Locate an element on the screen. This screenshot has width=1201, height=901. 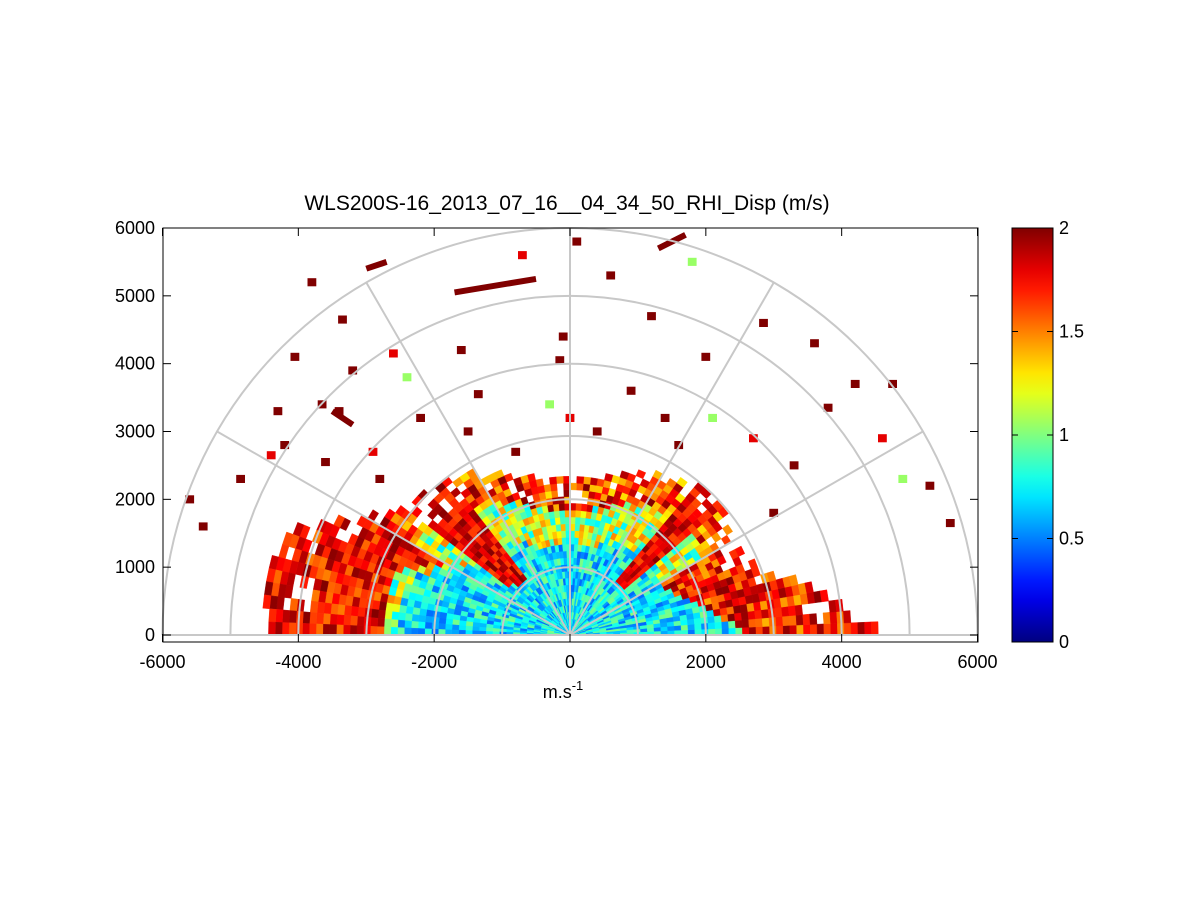
x-tick-label: 2000 is located at coordinates (706, 662).